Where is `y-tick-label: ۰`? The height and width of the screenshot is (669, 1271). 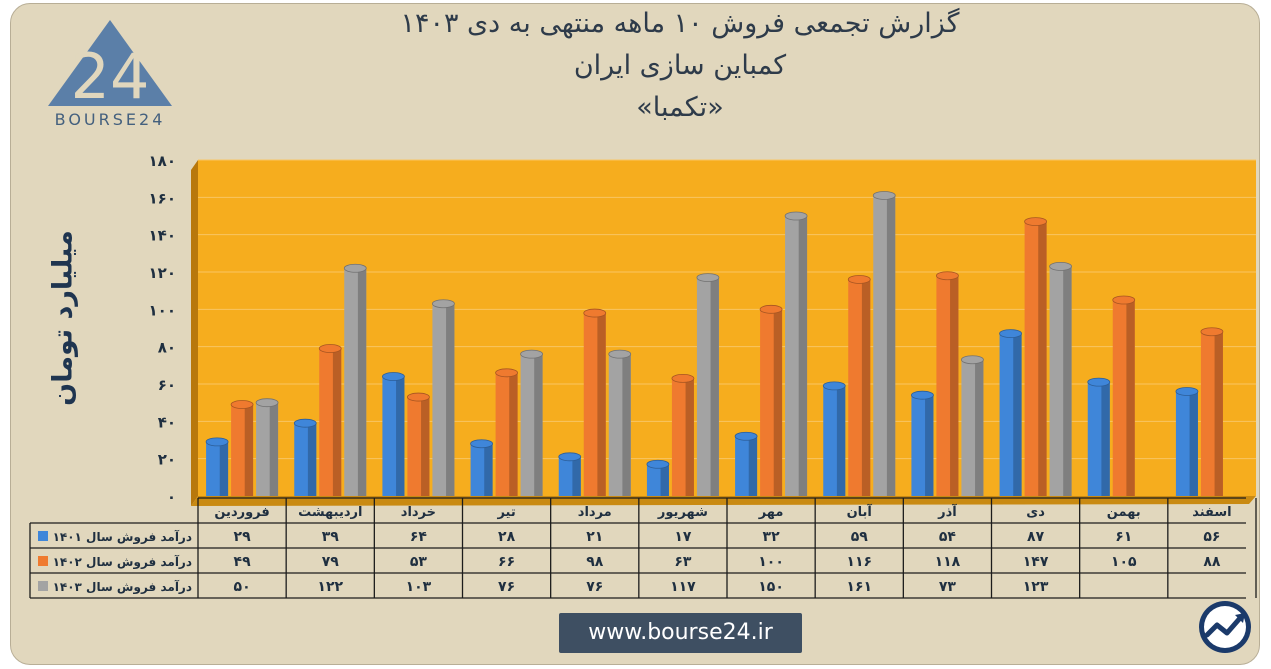
y-tick-label: ۰ is located at coordinates (171, 497).